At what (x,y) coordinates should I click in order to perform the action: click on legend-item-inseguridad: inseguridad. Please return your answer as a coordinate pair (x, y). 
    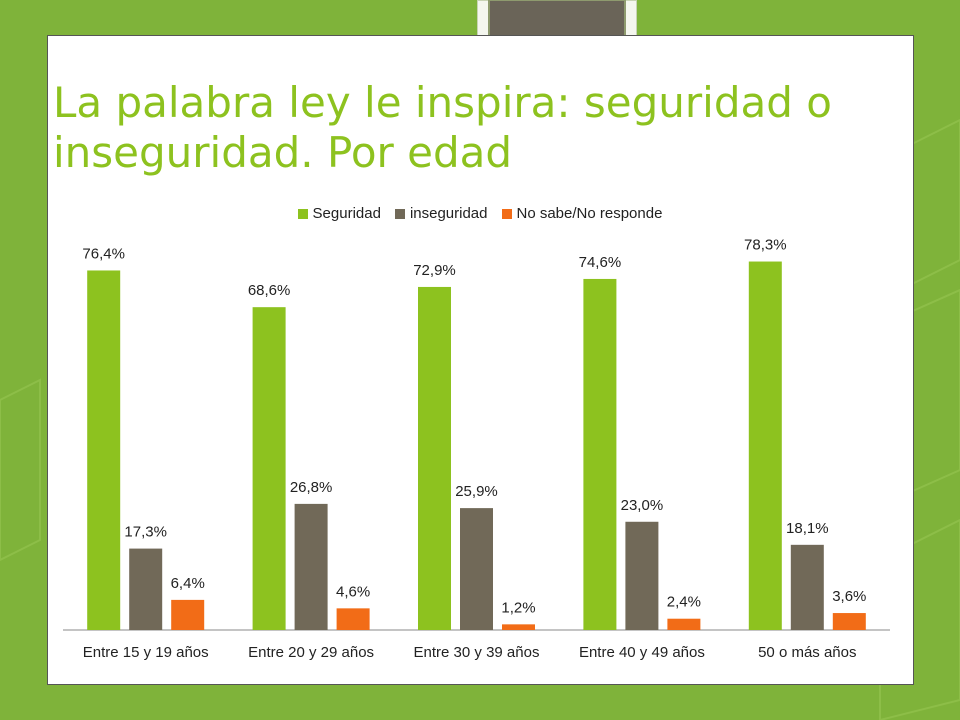
    Looking at the image, I should click on (441, 213).